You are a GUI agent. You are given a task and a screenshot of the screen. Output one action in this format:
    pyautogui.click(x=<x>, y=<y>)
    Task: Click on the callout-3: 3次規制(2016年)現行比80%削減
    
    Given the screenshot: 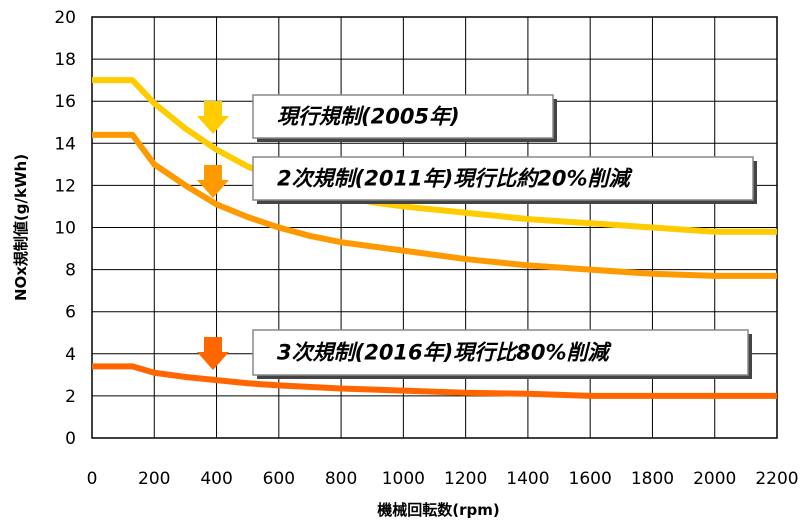 What is the action you would take?
    pyautogui.click(x=474, y=354)
    